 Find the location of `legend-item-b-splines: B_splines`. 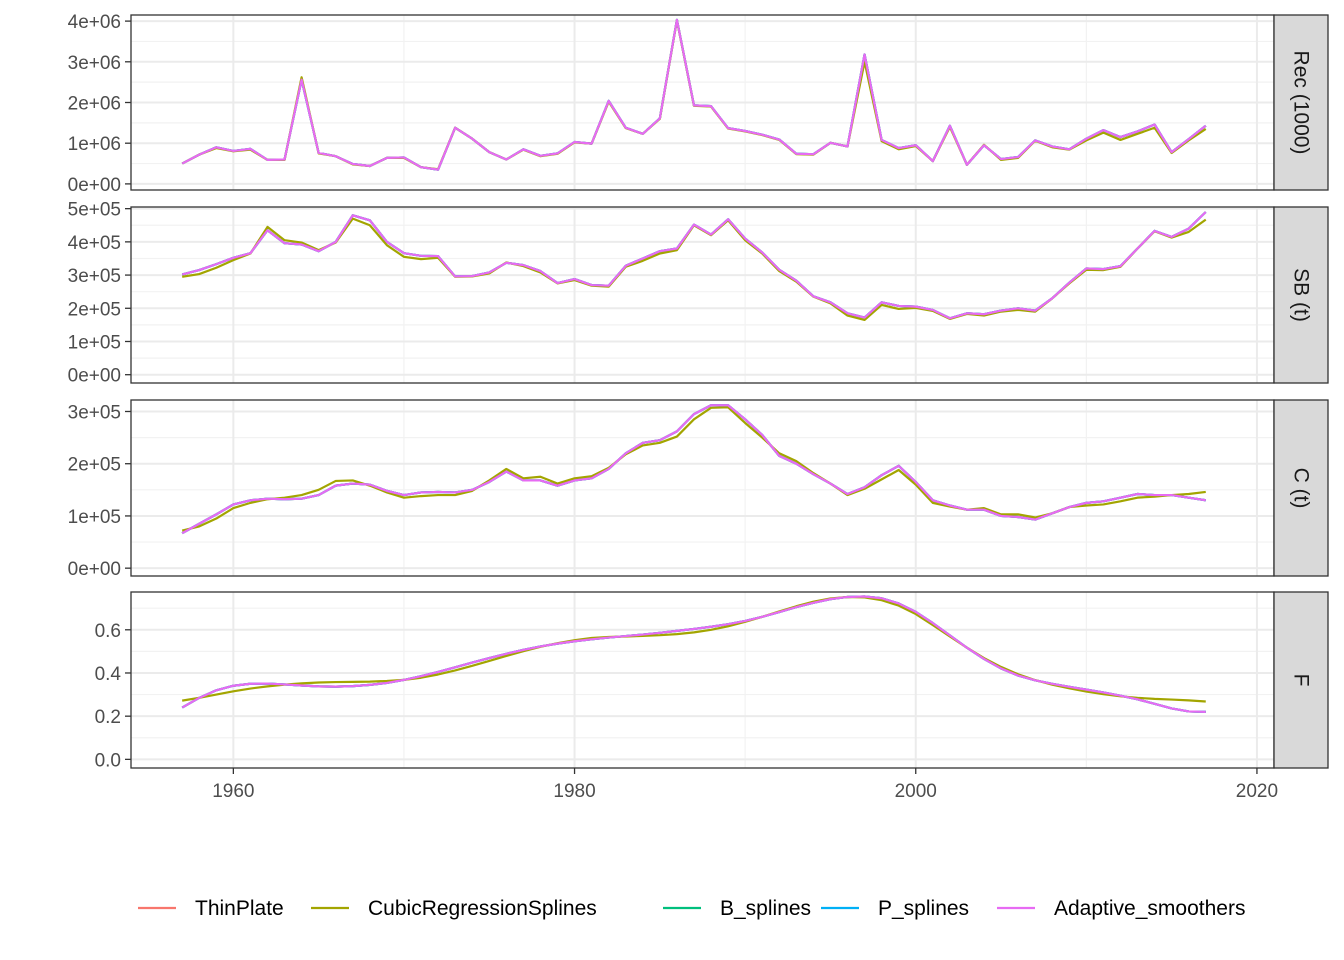

legend-item-b-splines: B_splines is located at coordinates (737, 908).